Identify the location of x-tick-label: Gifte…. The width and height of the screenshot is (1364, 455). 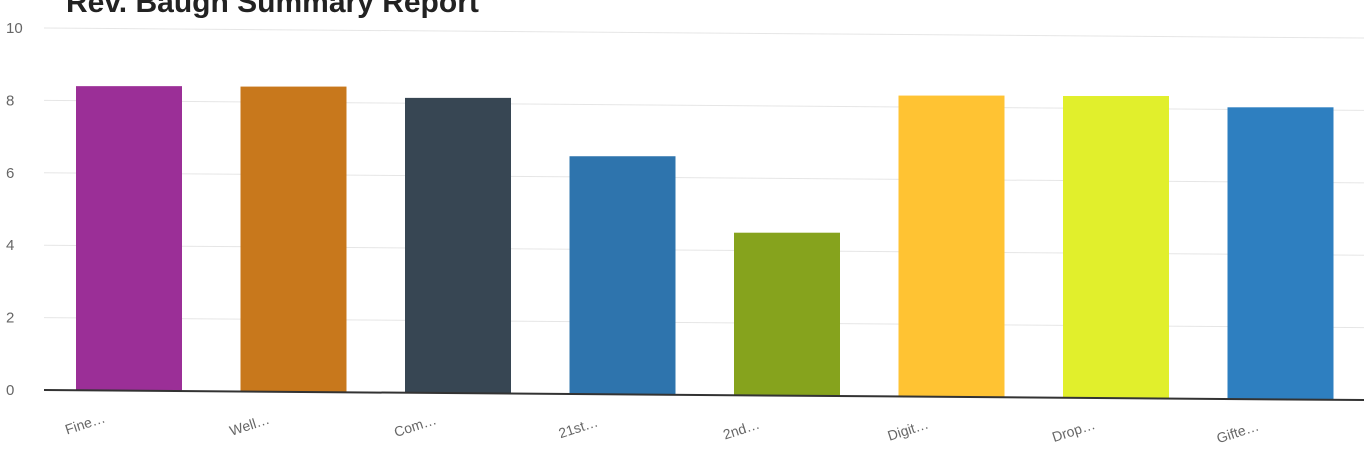
(1237, 432).